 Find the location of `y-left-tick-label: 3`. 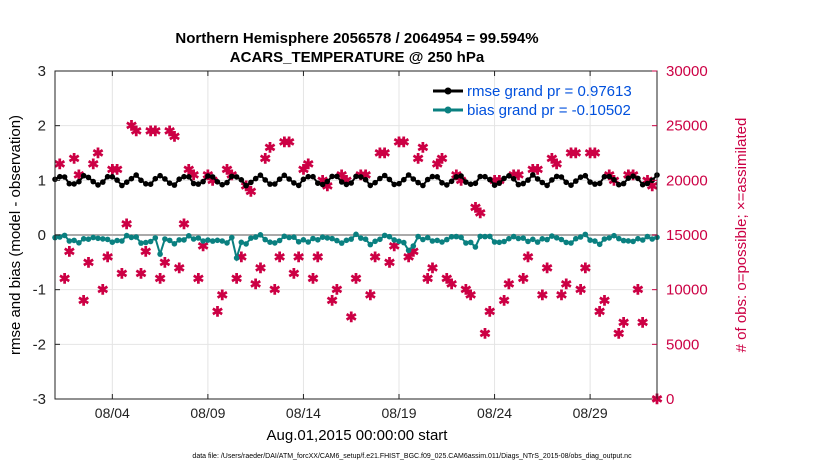

y-left-tick-label: 3 is located at coordinates (42, 71).